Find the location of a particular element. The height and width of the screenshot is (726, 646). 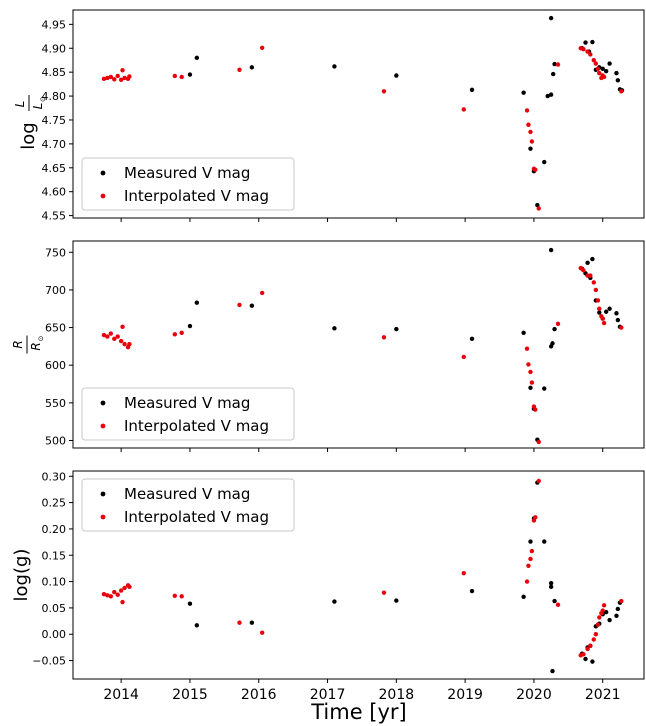

legend-marker-interpolated is located at coordinates (103, 517).